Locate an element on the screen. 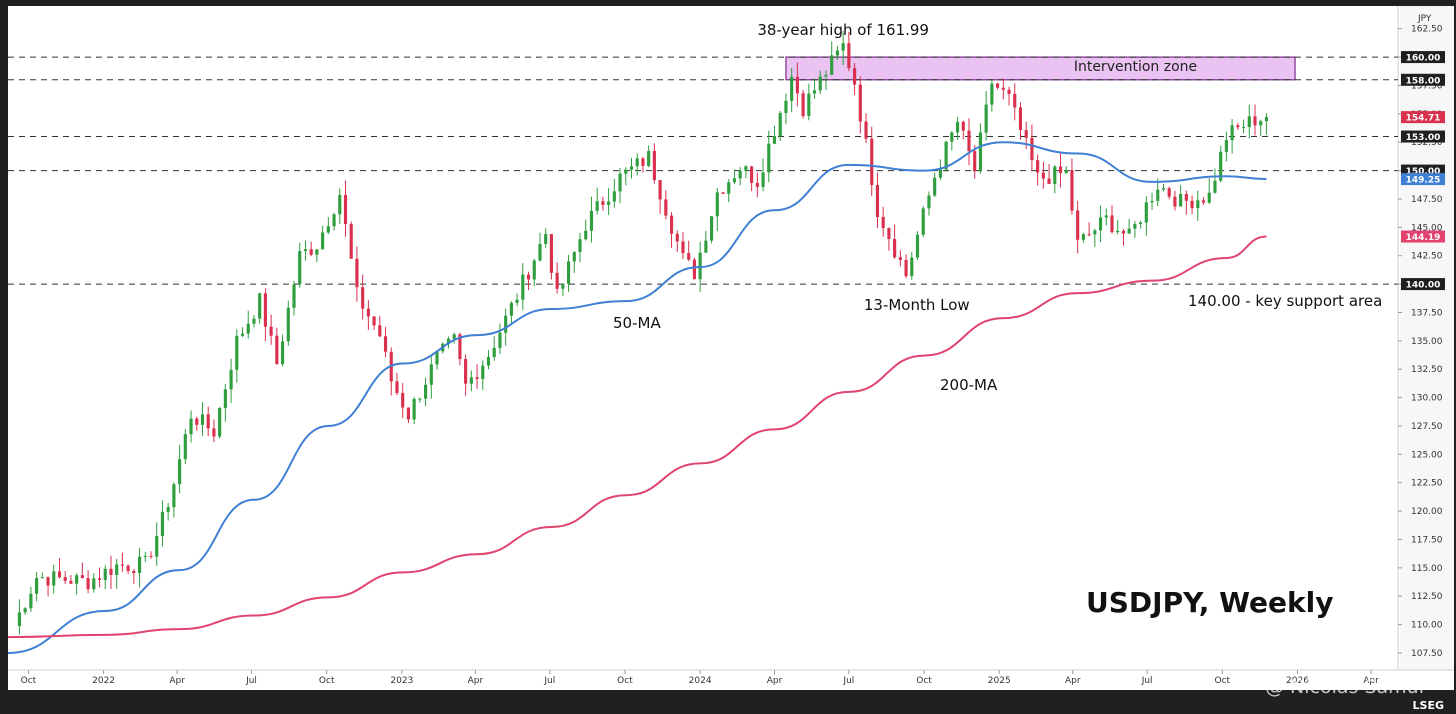 The width and height of the screenshot is (1456, 714). chart-title: USDJPY, Weekly is located at coordinates (1209, 602).